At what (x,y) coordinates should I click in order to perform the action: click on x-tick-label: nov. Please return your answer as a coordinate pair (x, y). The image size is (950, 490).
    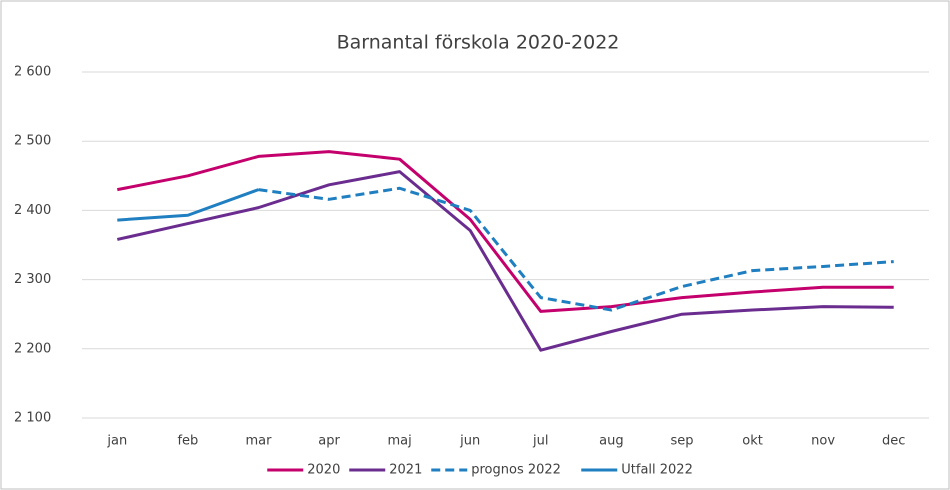
    Looking at the image, I should click on (823, 441).